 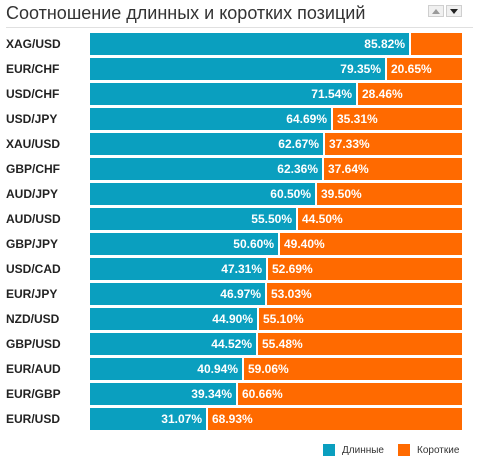 I want to click on chart-row: NZD/USD 44.90% 55.10%, so click(x=239, y=319).